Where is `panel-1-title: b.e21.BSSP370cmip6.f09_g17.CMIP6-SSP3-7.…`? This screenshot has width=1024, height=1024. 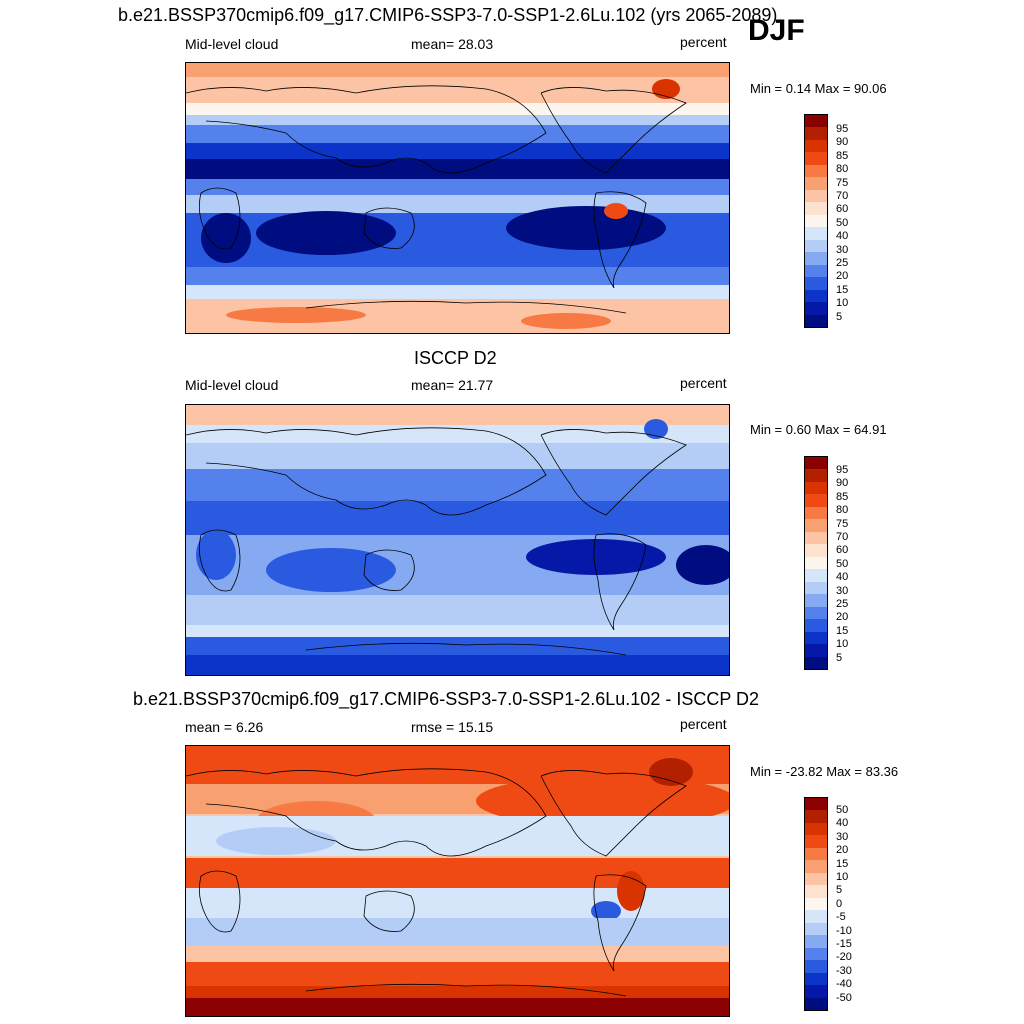 panel-1-title: b.e21.BSSP370cmip6.f09_g17.CMIP6-SSP3-7.… is located at coordinates (448, 15).